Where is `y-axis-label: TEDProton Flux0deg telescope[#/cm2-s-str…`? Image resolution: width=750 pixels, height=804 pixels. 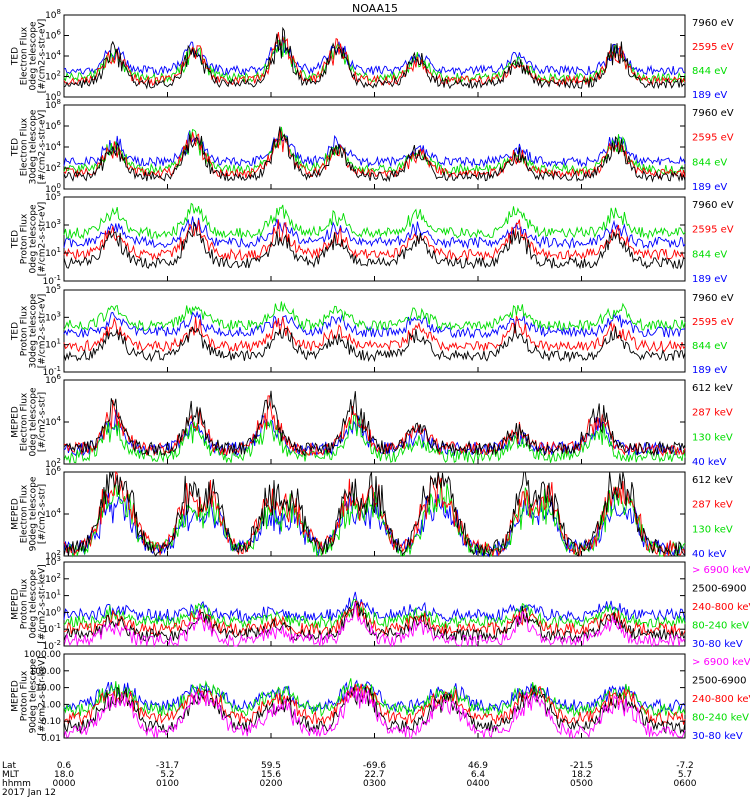
y-axis-label: TEDProton Flux0deg telescope[#/cm2-s-str… is located at coordinates (29, 239).